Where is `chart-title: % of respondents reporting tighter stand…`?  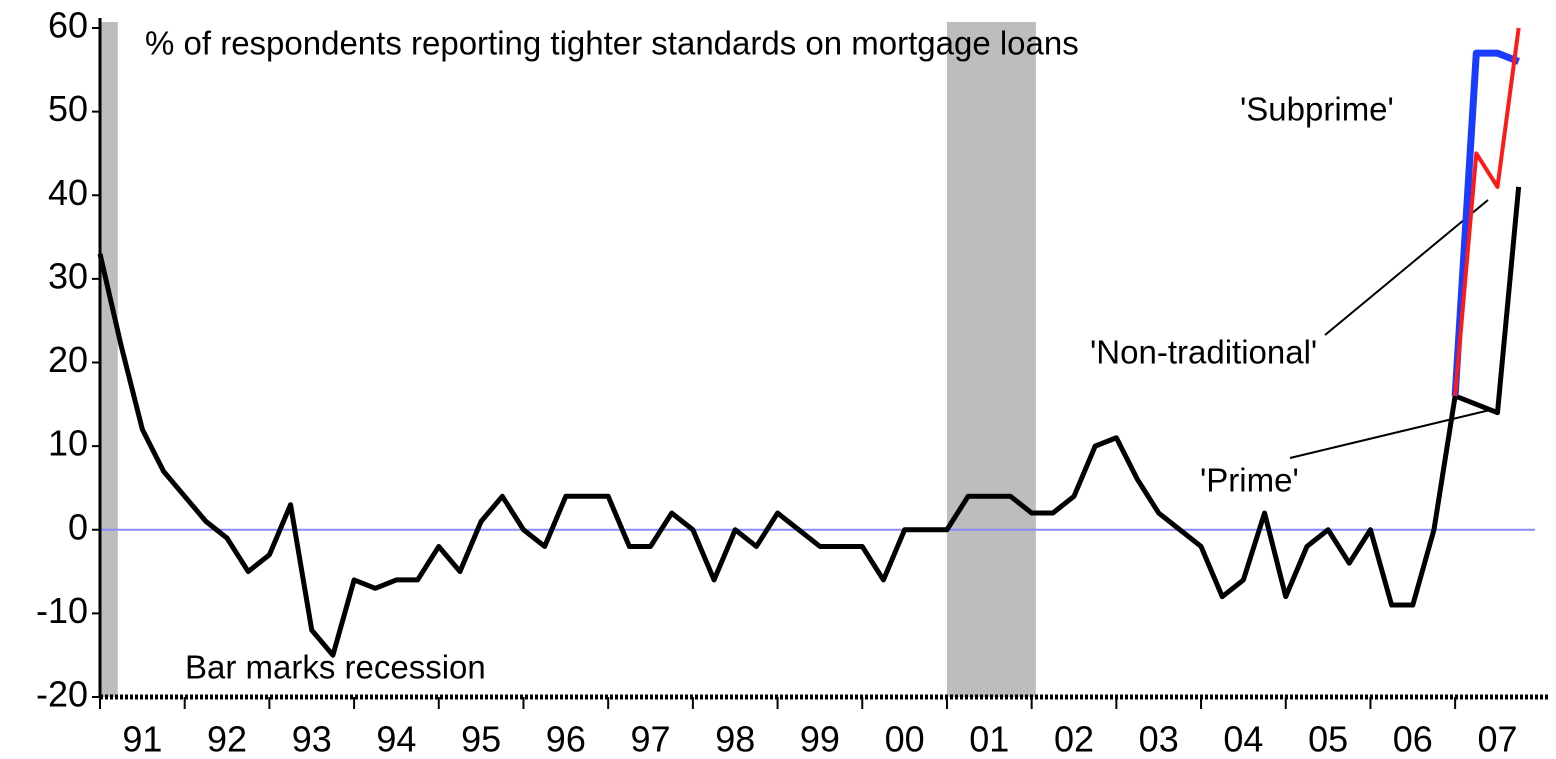
chart-title: % of respondents reporting tighter stand… is located at coordinates (612, 43).